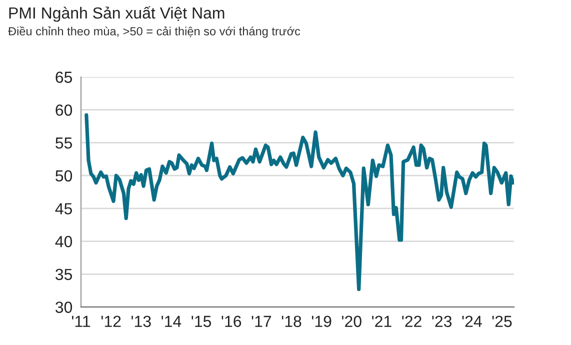 The image size is (571, 345). Describe the element at coordinates (116, 14) in the screenshot. I see `chart-title: PMI Ngành Sản xuất Việt Nam` at that location.